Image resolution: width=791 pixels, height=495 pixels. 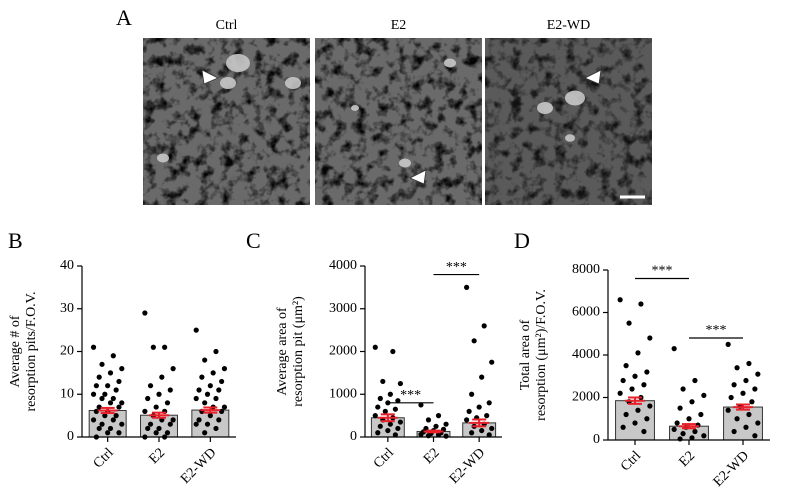 What do you see at coordinates (67, 265) in the screenshot?
I see `y-tick-label: 40` at bounding box center [67, 265].